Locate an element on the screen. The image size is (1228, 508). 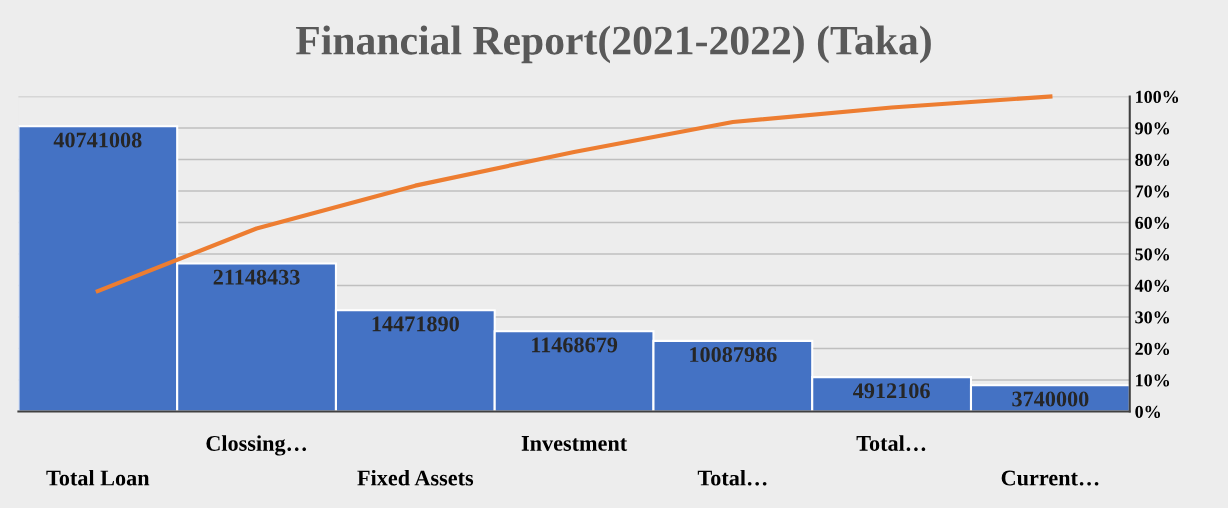
y2-tick-label: 40% is located at coordinates (1152, 285).